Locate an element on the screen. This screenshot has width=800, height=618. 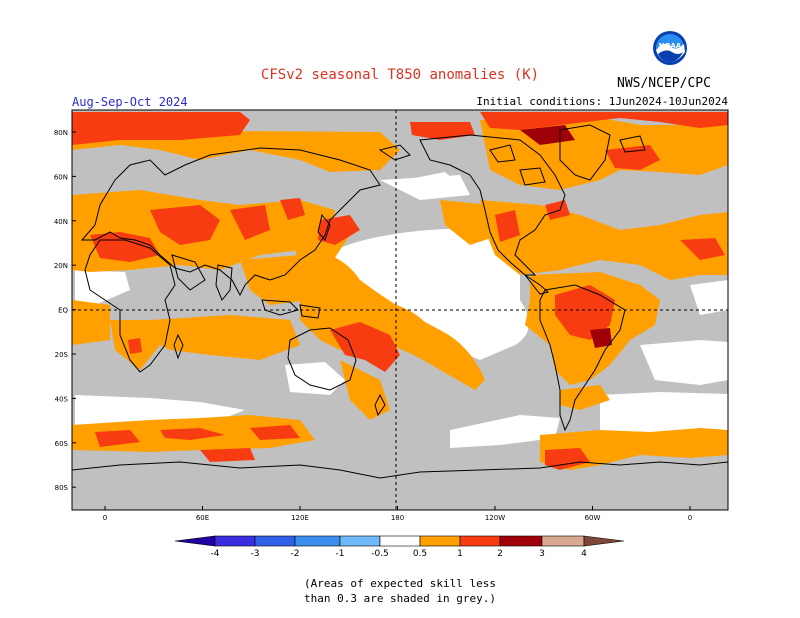
lat-tick-label: 20N is located at coordinates (61, 266).